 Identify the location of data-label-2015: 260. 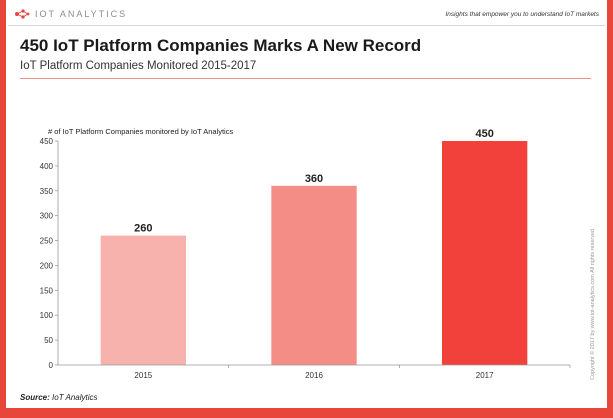
(143, 229).